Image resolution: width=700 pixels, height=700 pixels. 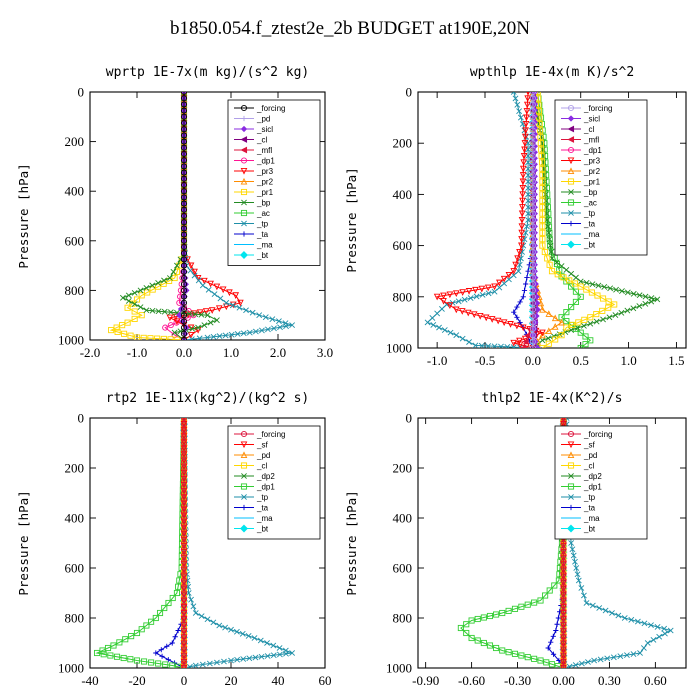 I want to click on x-tick-label: 40, so click(x=278, y=680).